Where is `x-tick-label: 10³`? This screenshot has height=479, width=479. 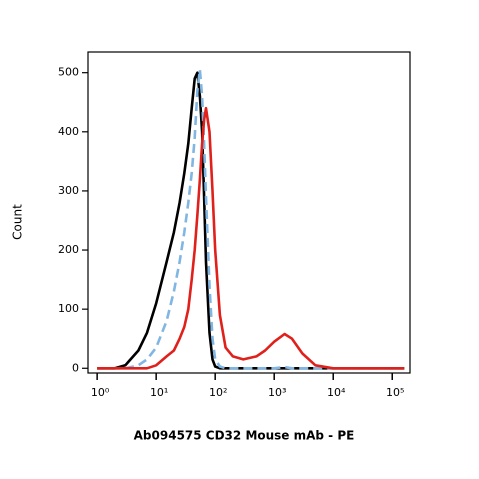 x-tick-label: 10³ is located at coordinates (277, 392).